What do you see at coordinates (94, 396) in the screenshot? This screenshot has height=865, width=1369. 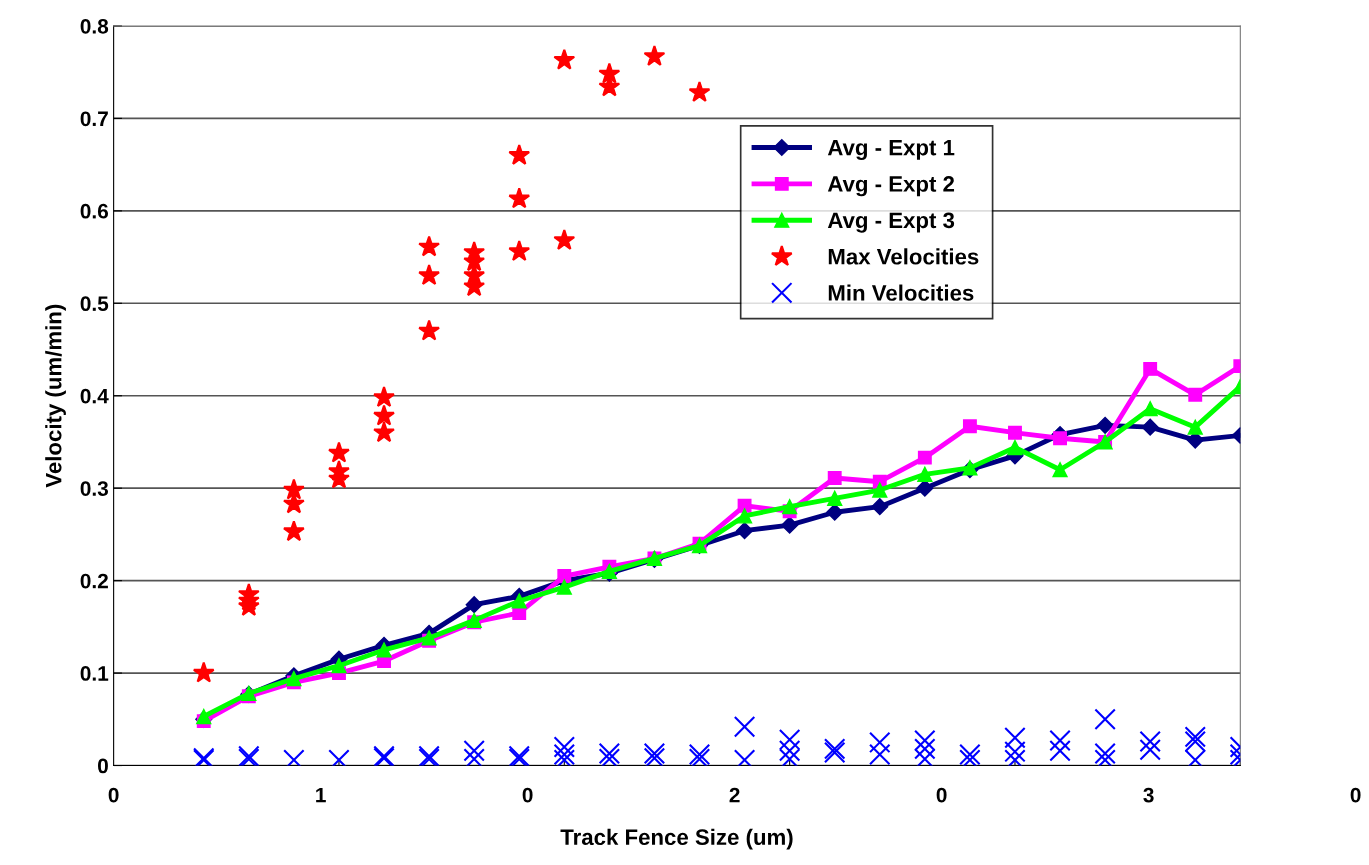 I see `y-tick-label: 0.4` at bounding box center [94, 396].